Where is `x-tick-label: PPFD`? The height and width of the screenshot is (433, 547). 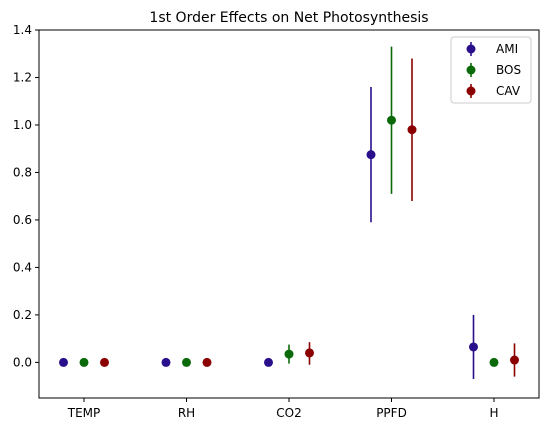
x-tick-label: PPFD is located at coordinates (391, 413).